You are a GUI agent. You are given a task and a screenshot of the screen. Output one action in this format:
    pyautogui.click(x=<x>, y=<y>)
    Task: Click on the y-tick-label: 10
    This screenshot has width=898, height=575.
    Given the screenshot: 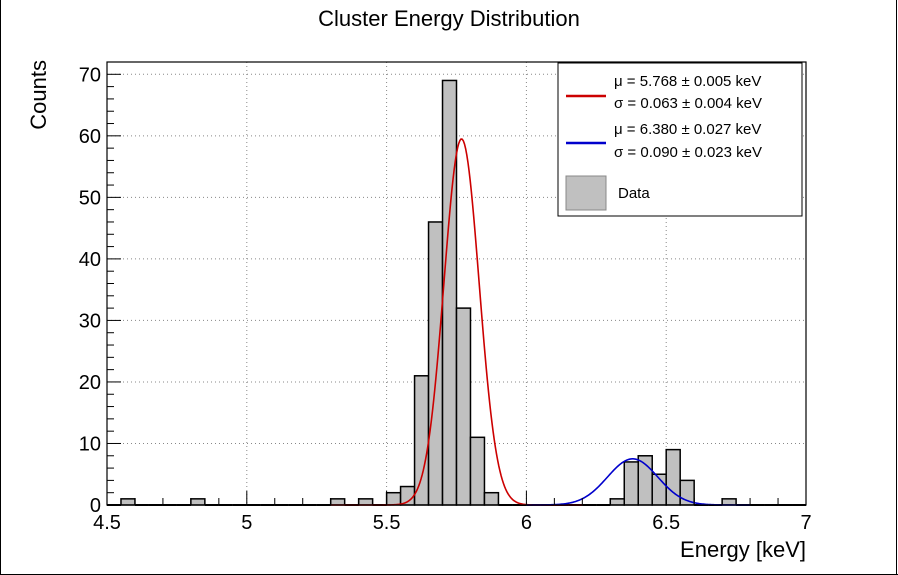 What is the action you would take?
    pyautogui.click(x=90, y=444)
    